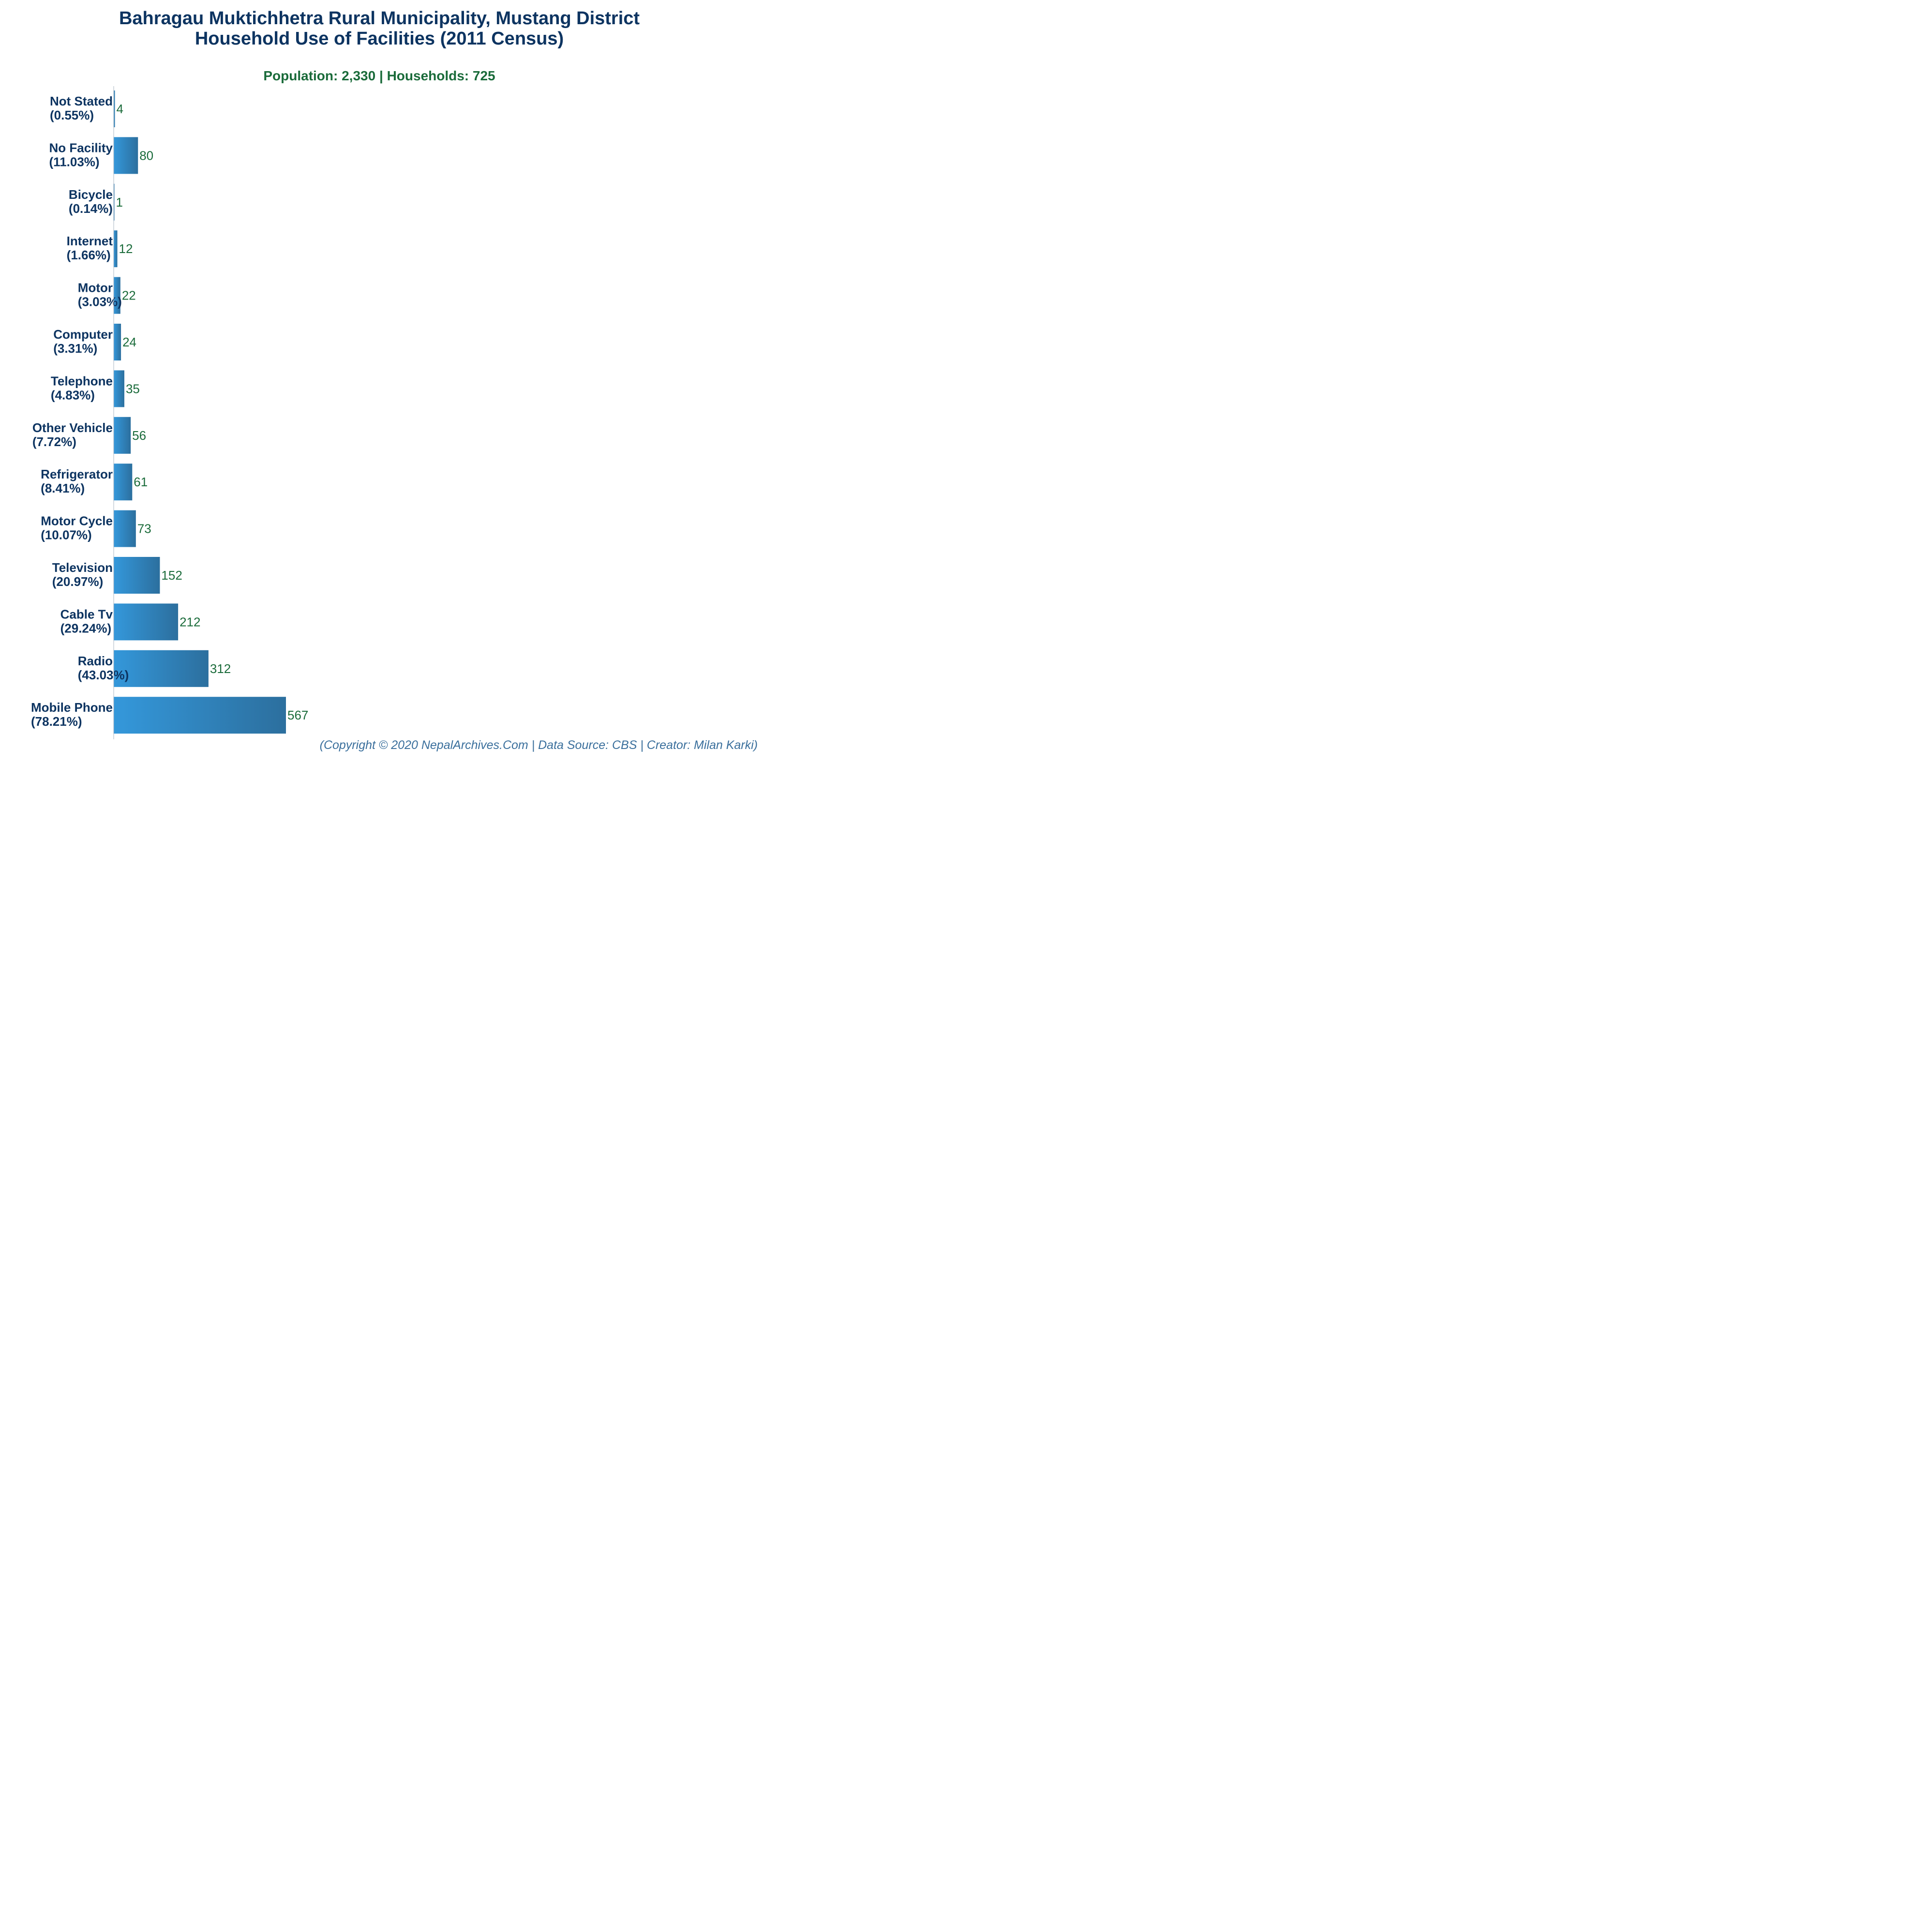 Image resolution: width=1932 pixels, height=1932 pixels. Describe the element at coordinates (91, 208) in the screenshot. I see `percent-label: (0.14%)` at that location.